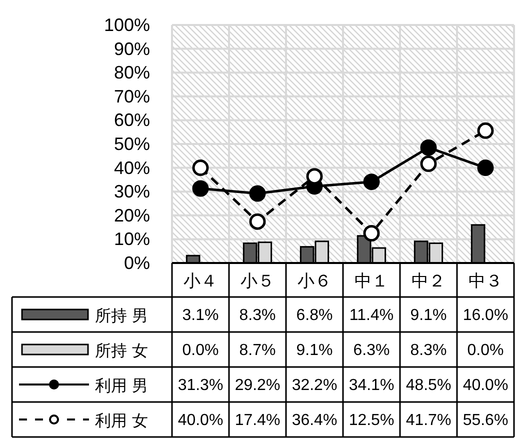 The image size is (517, 439). Describe the element at coordinates (429, 385) in the screenshot. I see `data-label: 48.5%` at that location.